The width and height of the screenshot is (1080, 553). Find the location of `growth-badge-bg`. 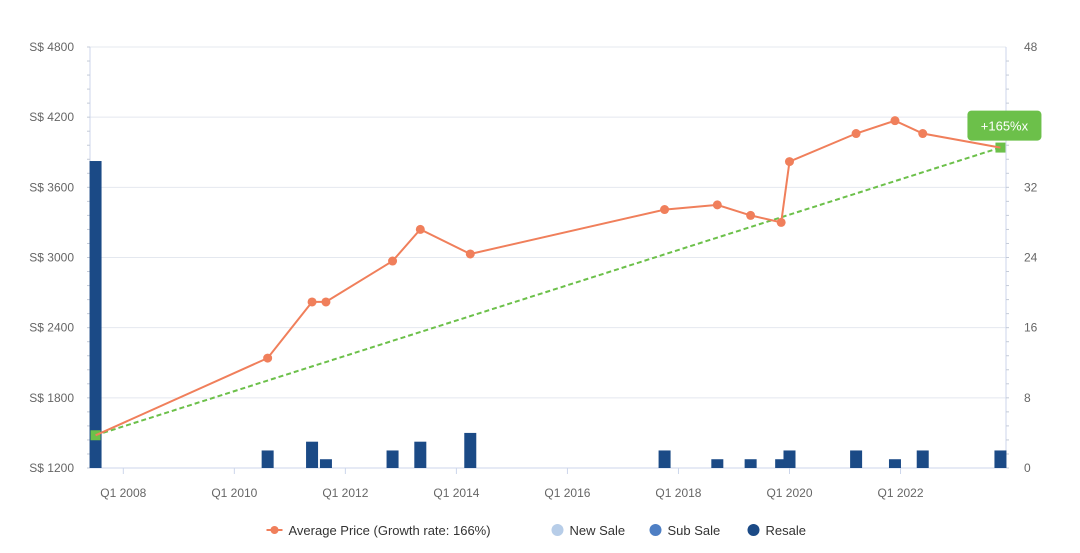

growth-badge-bg is located at coordinates (1004, 125).